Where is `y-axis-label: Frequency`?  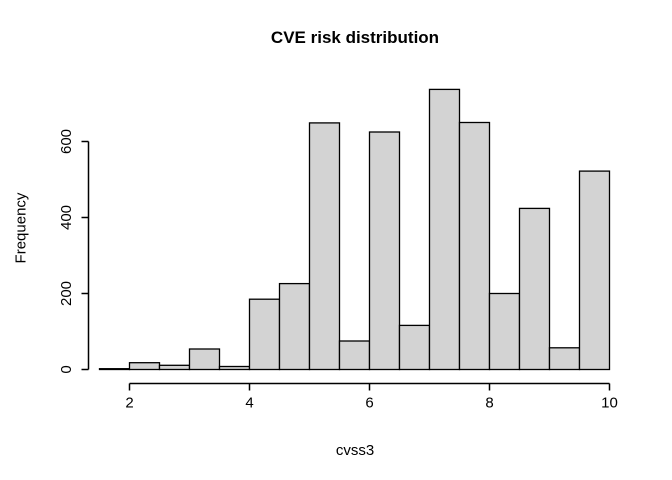
y-axis-label: Frequency is located at coordinates (21, 228).